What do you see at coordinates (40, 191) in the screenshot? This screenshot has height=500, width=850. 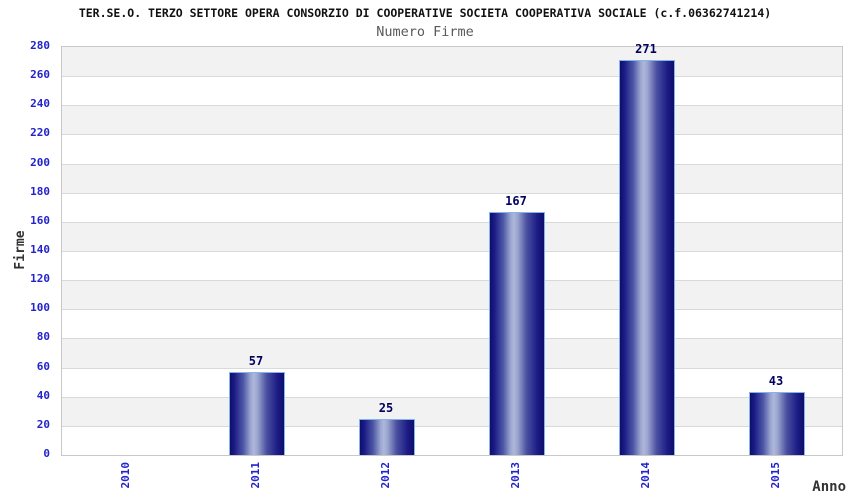 I see `y-tick-label: 180` at bounding box center [40, 191].